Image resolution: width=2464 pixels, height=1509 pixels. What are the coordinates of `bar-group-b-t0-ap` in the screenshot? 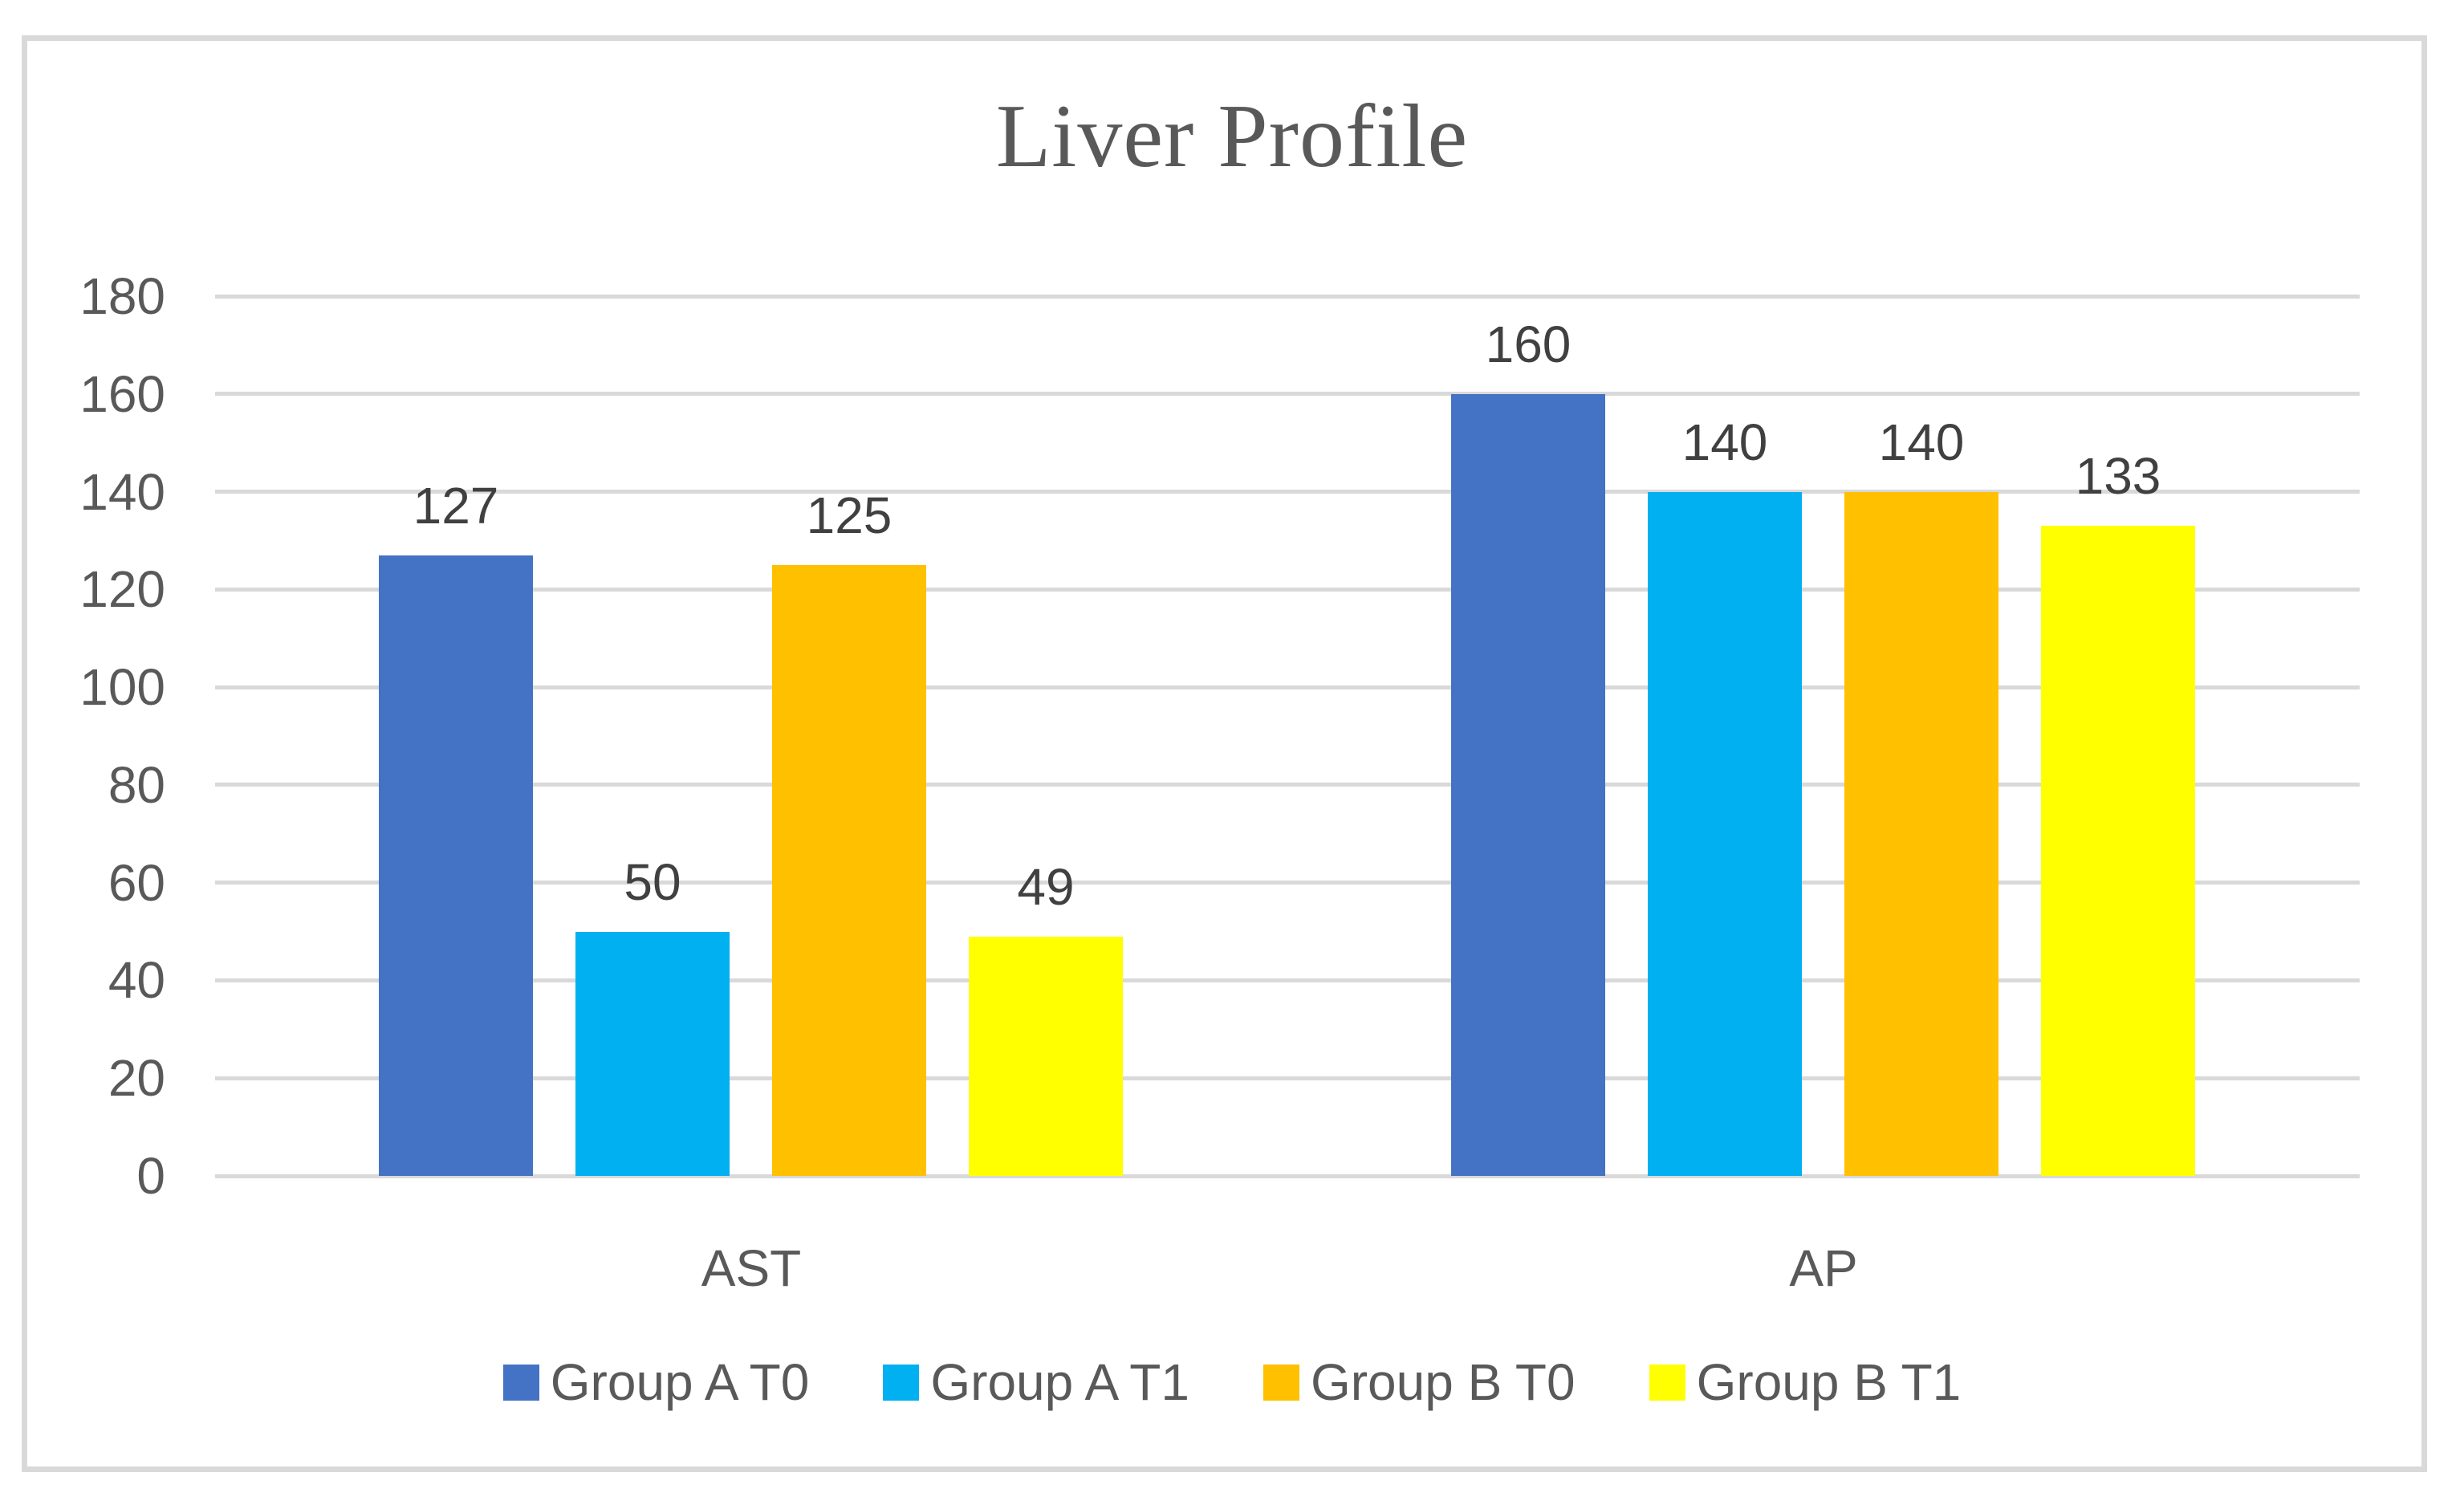 It's located at (1921, 833).